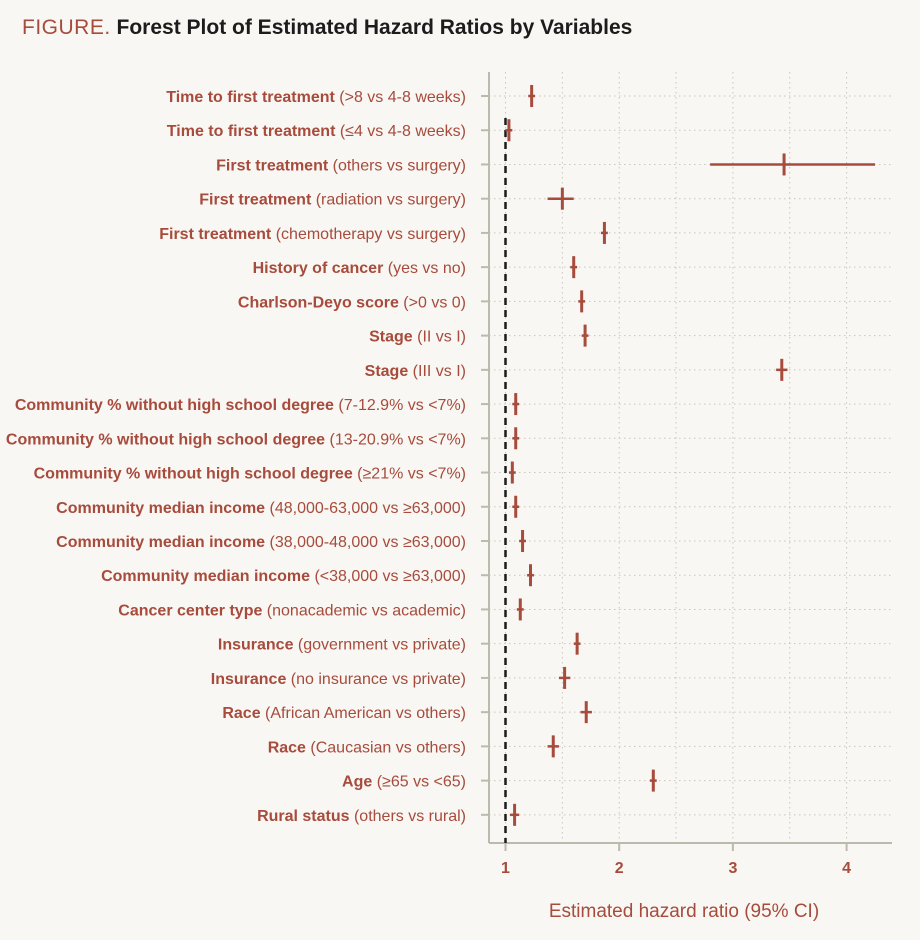  What do you see at coordinates (376, 679) in the screenshot?
I see `row-comparison: (no insurance vs private)` at bounding box center [376, 679].